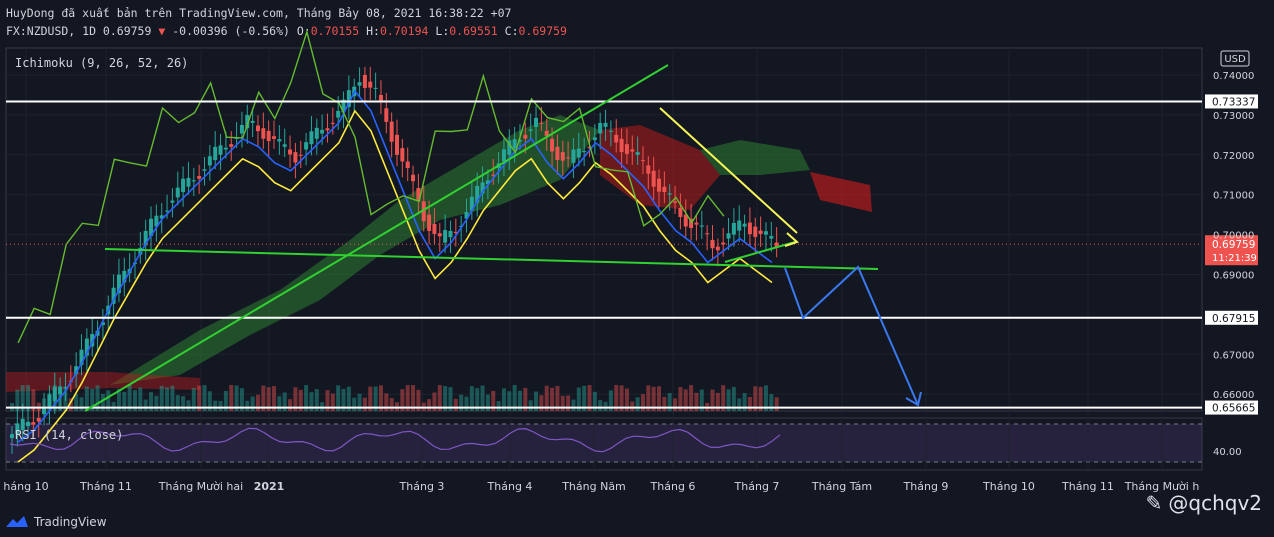  Describe the element at coordinates (17, 521) in the screenshot. I see `tradingview-icon` at that location.